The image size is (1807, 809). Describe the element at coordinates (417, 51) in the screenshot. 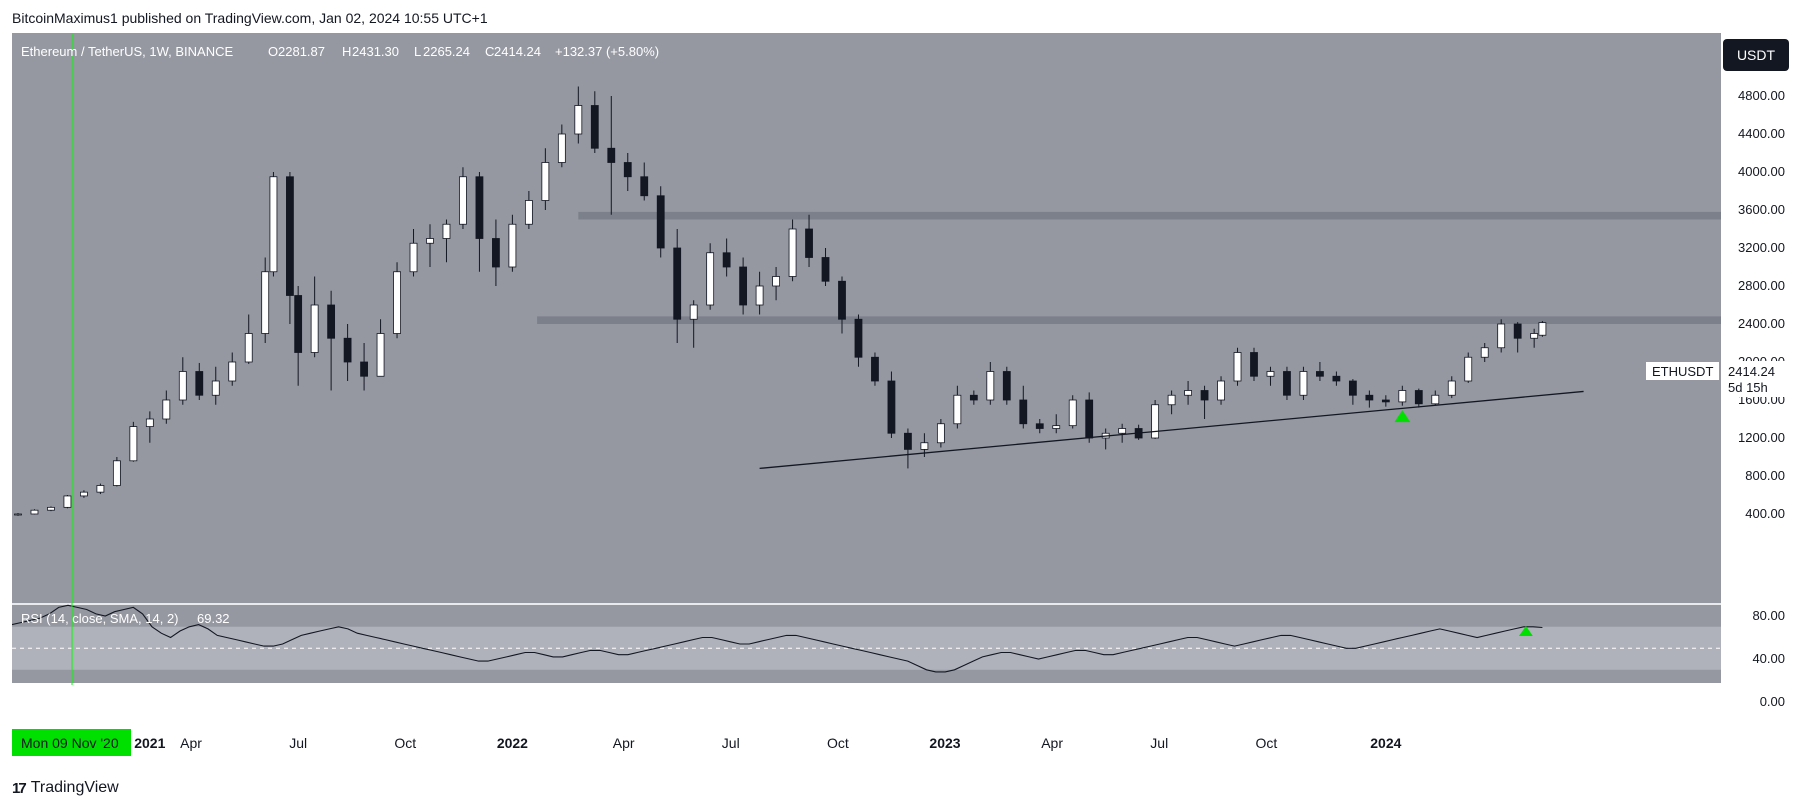

I see `legend-l-label: L` at that location.